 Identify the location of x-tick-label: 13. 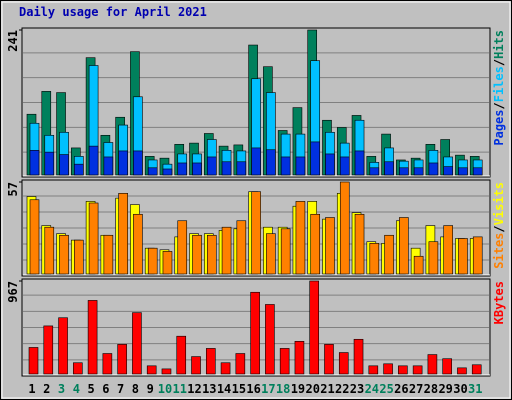
(209, 389).